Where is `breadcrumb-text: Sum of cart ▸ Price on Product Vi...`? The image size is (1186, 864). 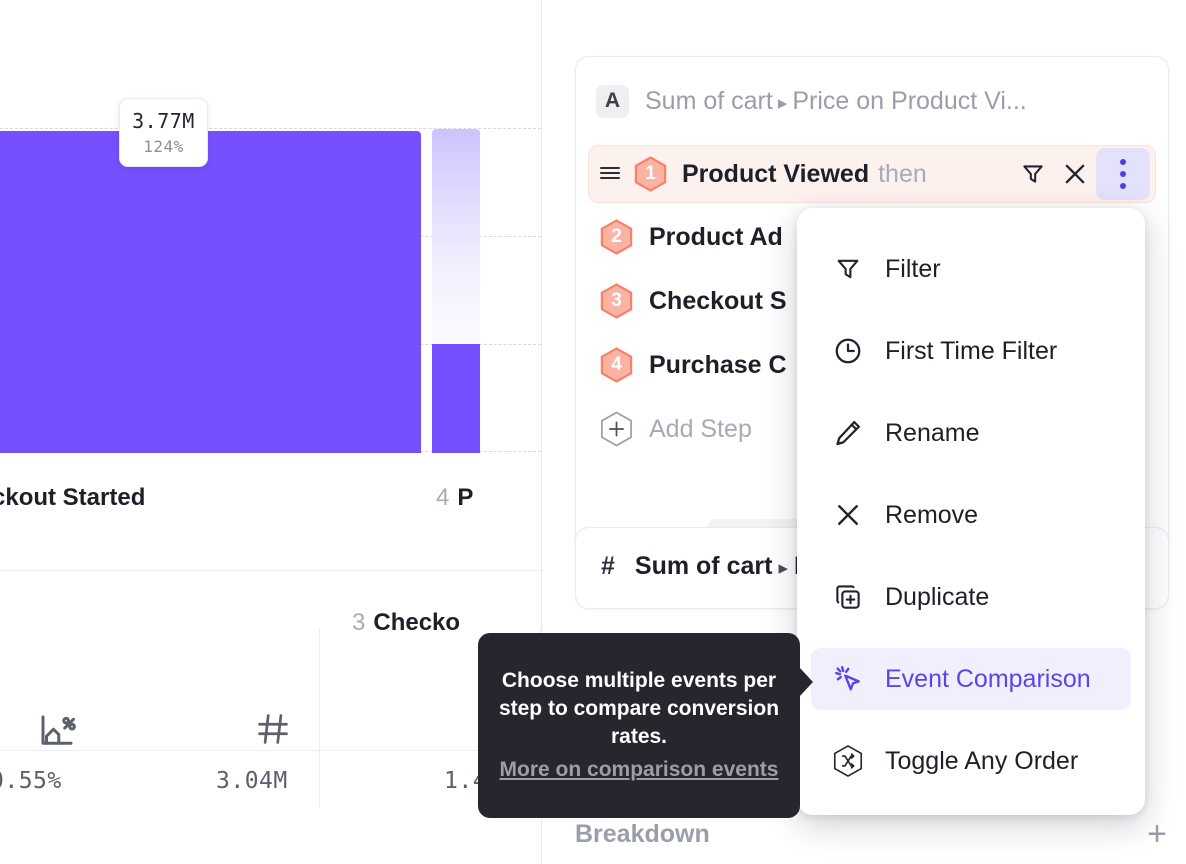
breadcrumb-text: Sum of cart ▸ Price on Product Vi... is located at coordinates (836, 101).